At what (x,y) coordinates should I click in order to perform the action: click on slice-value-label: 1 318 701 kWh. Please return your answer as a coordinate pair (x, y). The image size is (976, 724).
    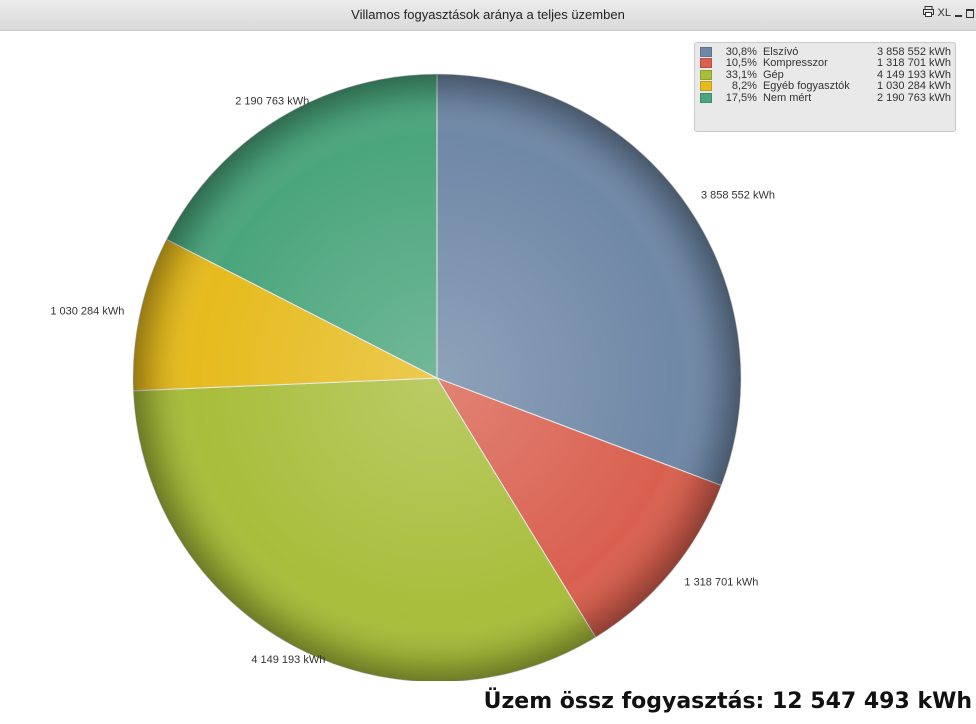
    Looking at the image, I should click on (721, 583).